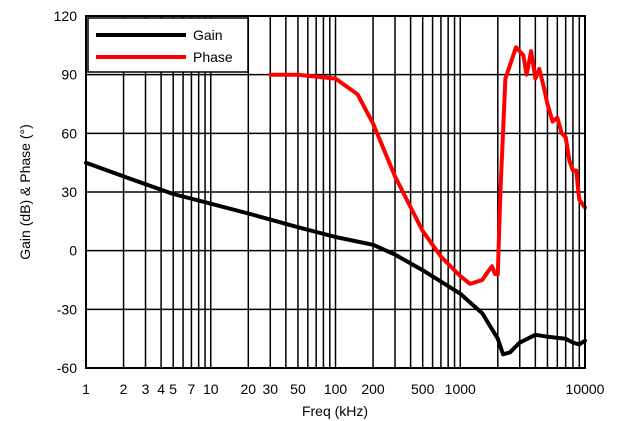  I want to click on x-tick-label: 10000, so click(585, 389).